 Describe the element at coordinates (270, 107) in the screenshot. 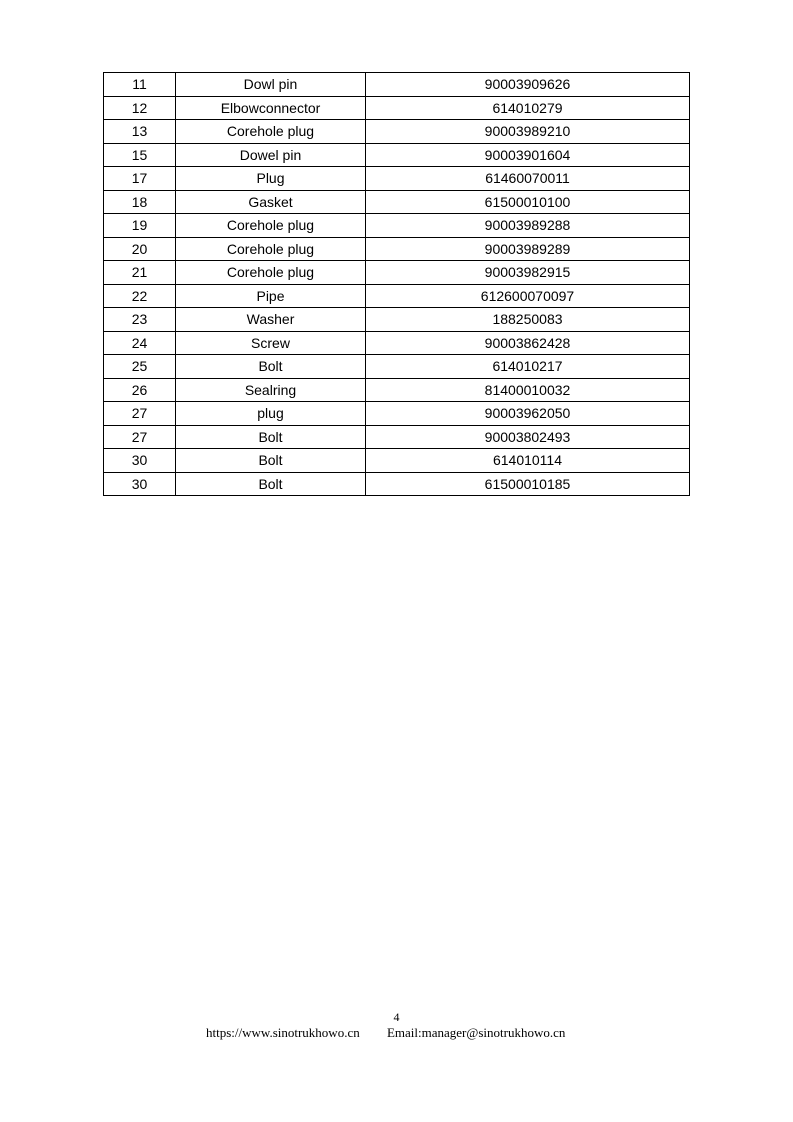

I see `part-name: Elbowconnector` at that location.